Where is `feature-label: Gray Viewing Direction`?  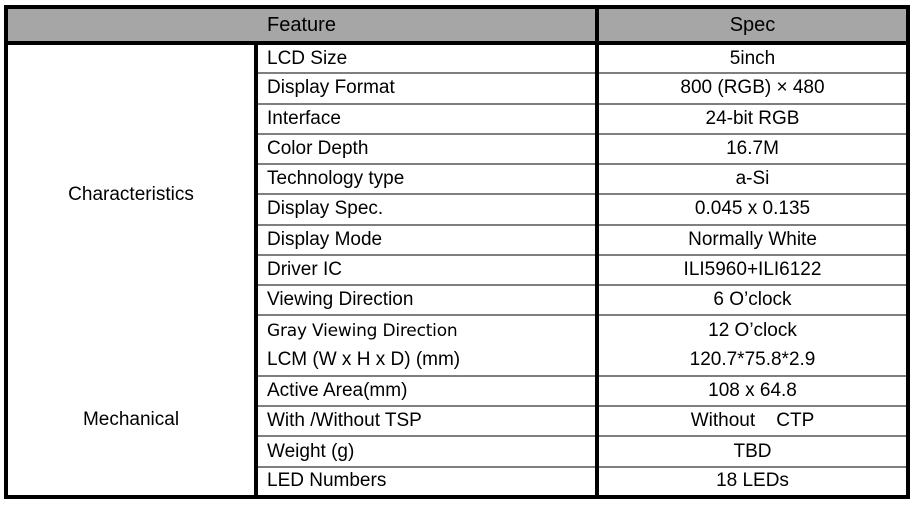 feature-label: Gray Viewing Direction is located at coordinates (427, 330).